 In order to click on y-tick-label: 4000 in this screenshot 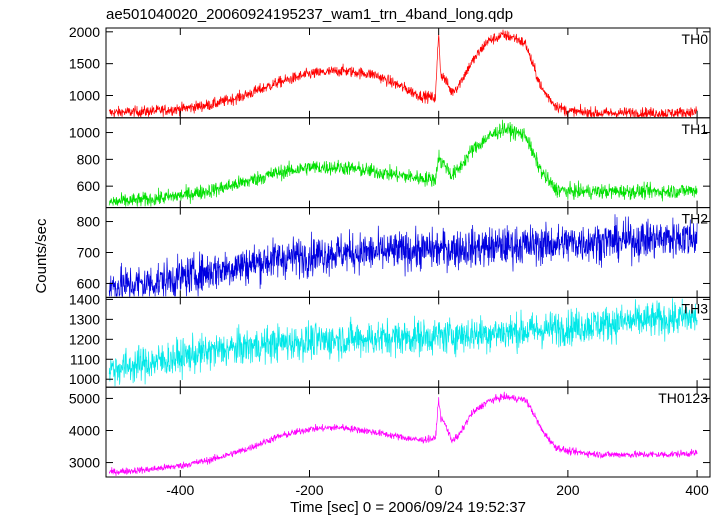, I will do `click(84, 430)`.